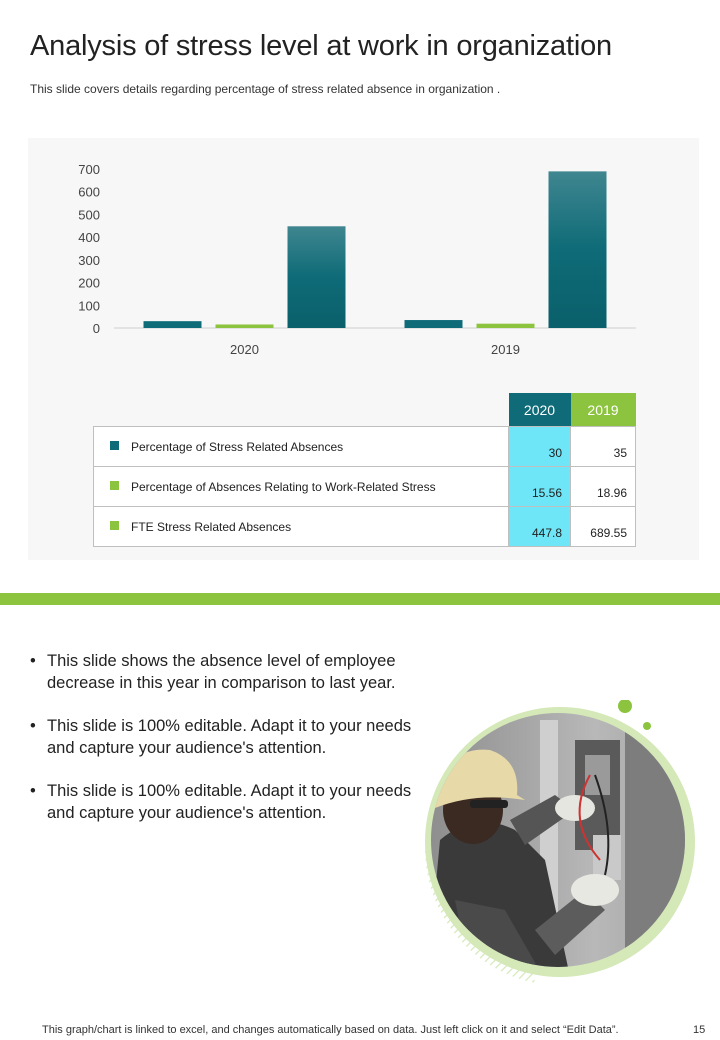 This screenshot has width=720, height=1040. Describe the element at coordinates (539, 446) in the screenshot. I see `table-cell-2020: 30` at that location.